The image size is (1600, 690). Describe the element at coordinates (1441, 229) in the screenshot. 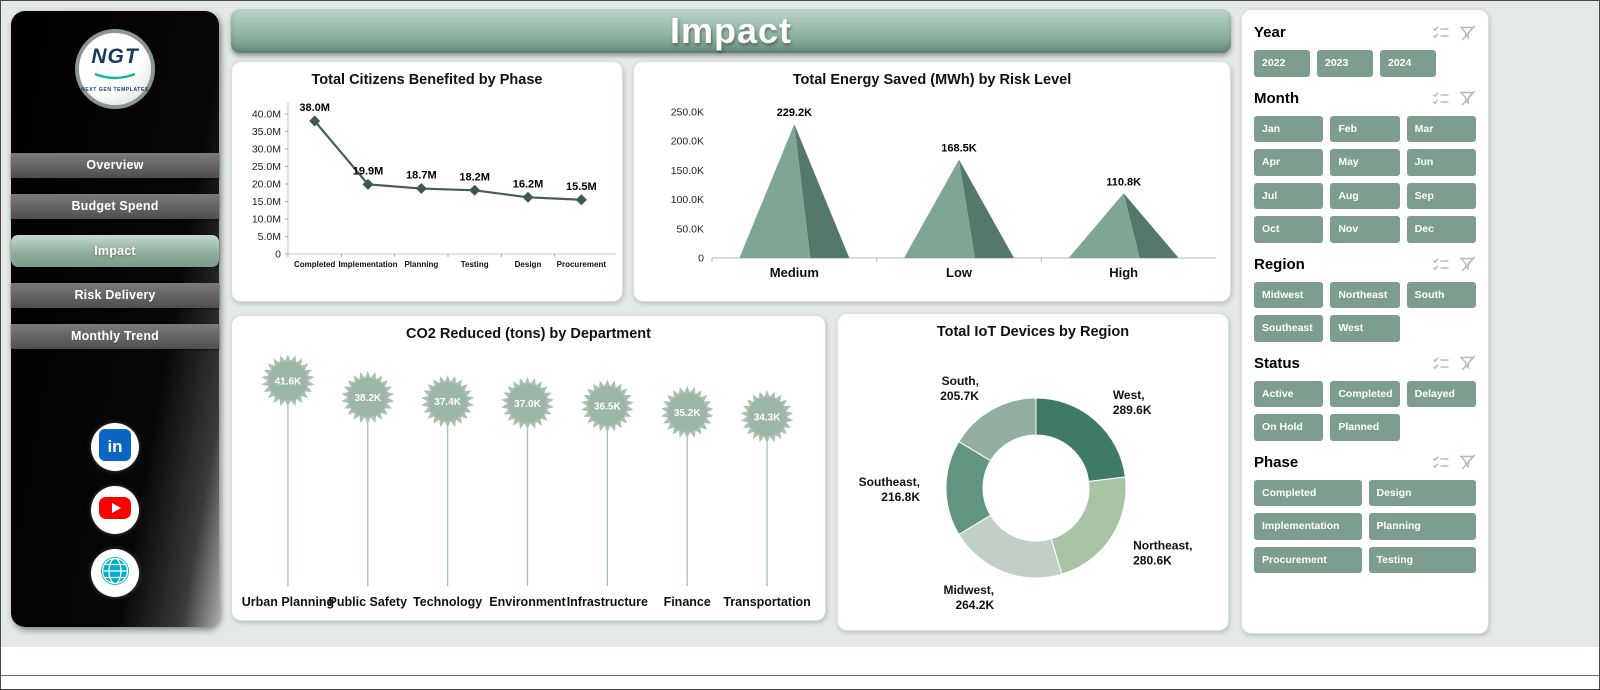

I see `filter-option-month-dec: Dec` at that location.